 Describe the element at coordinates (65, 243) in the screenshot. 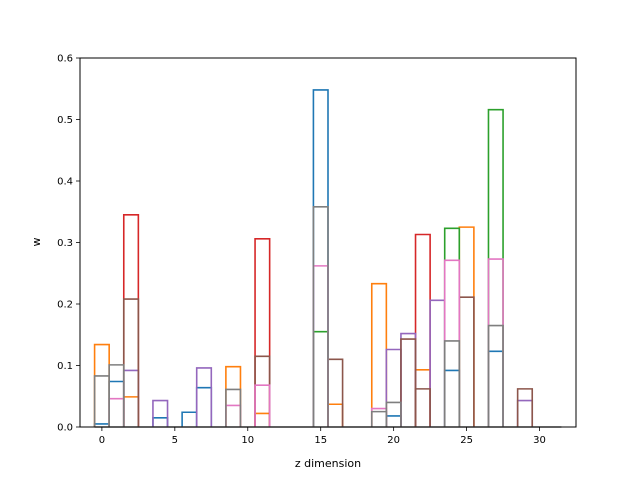

I see `y-tick-label: 0.3` at that location.